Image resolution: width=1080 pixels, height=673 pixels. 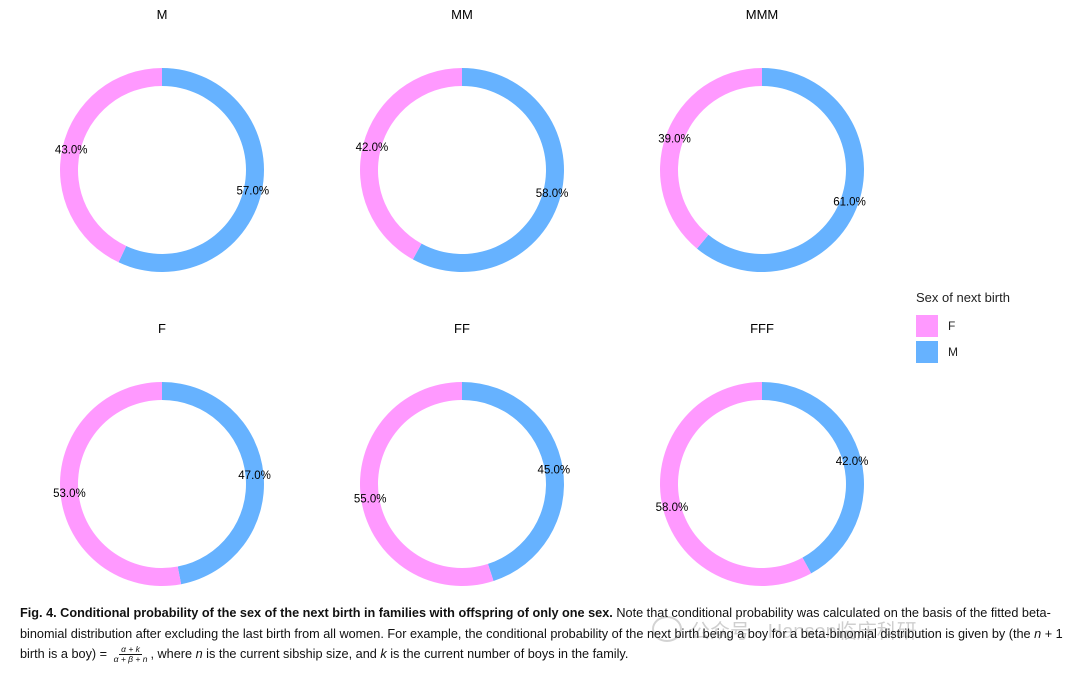 I want to click on legend-item-f: F, so click(x=963, y=326).